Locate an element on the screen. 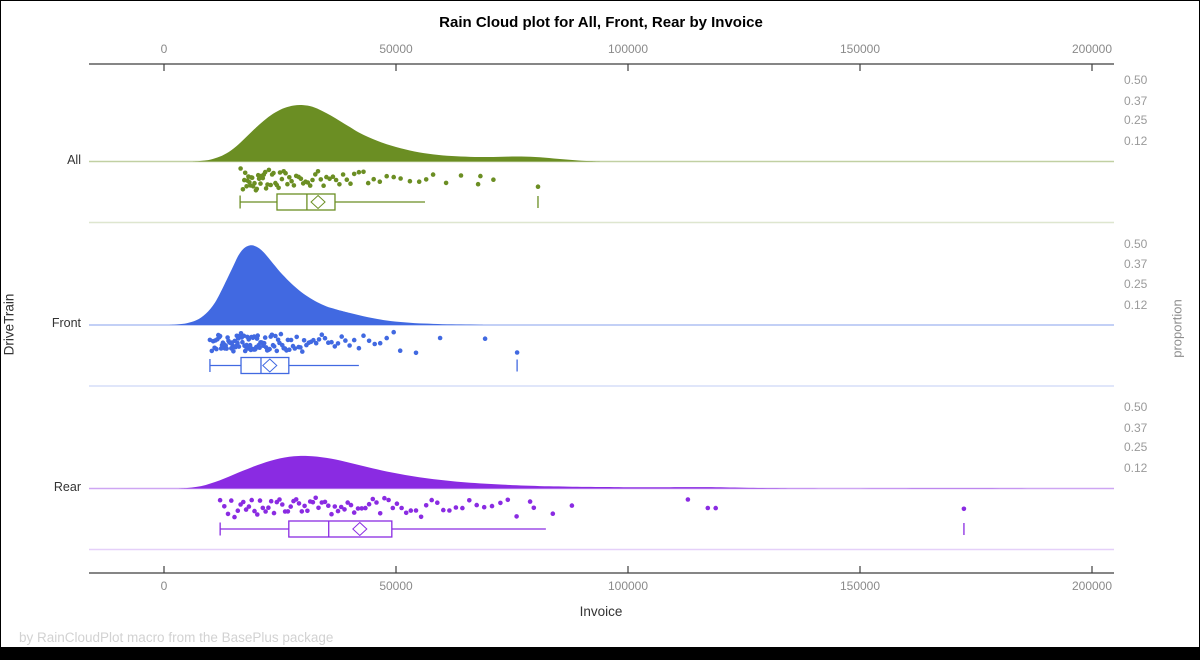 This screenshot has width=1200, height=660. box-rear is located at coordinates (340, 529).